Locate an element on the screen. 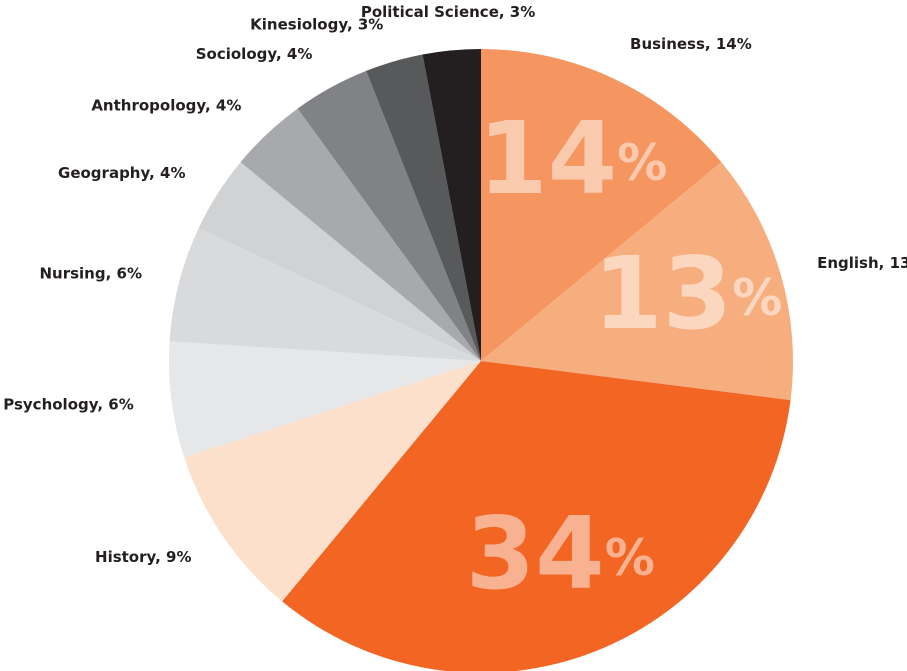 This screenshot has width=907, height=671. slice-label: Sociology, 4% is located at coordinates (254, 54).